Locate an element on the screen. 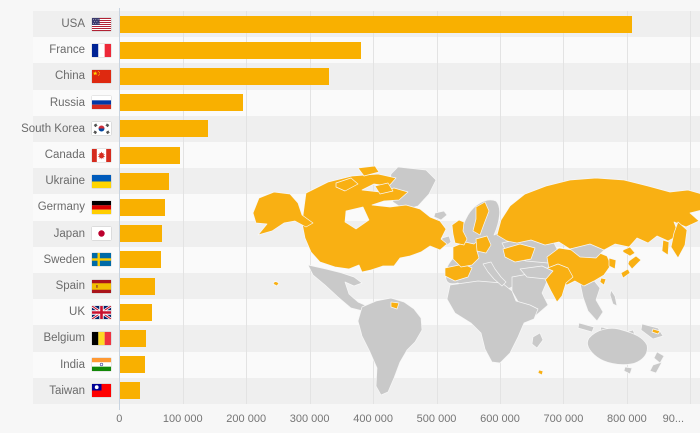 Image resolution: width=700 pixels, height=433 pixels. map-new-zealand is located at coordinates (657, 362).